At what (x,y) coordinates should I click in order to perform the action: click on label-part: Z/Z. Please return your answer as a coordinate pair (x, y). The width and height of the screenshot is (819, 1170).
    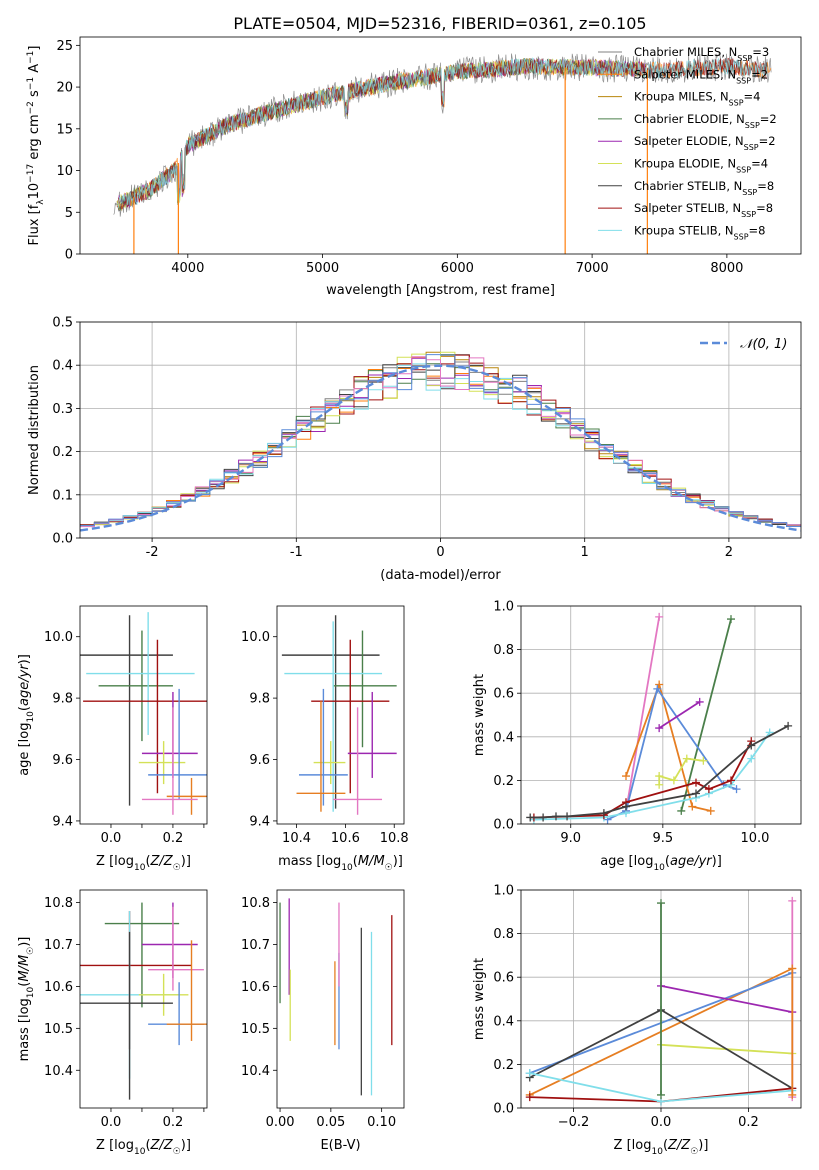
    Looking at the image, I should click on (679, 1145).